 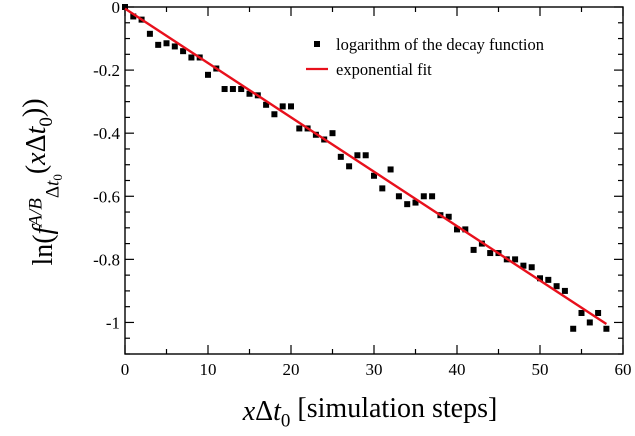 I want to click on legend-marker-square, so click(x=317, y=44).